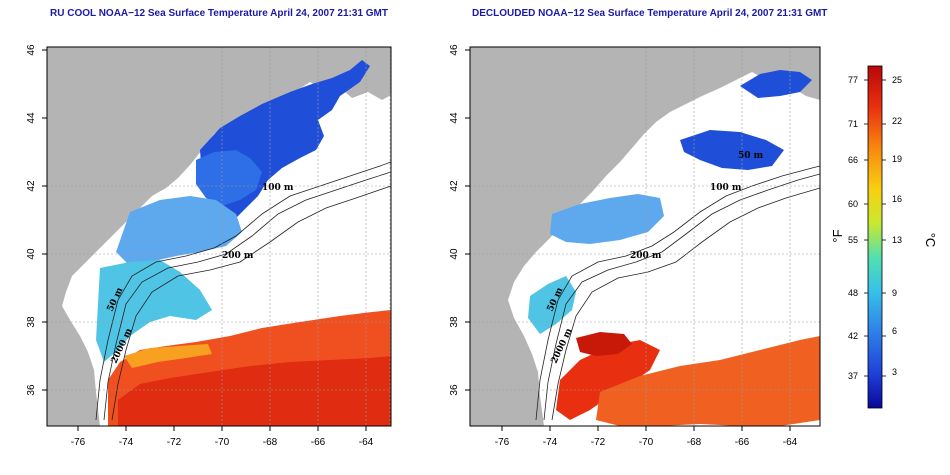  What do you see at coordinates (646, 442) in the screenshot?
I see `right-lon-tick-70: -70` at bounding box center [646, 442].